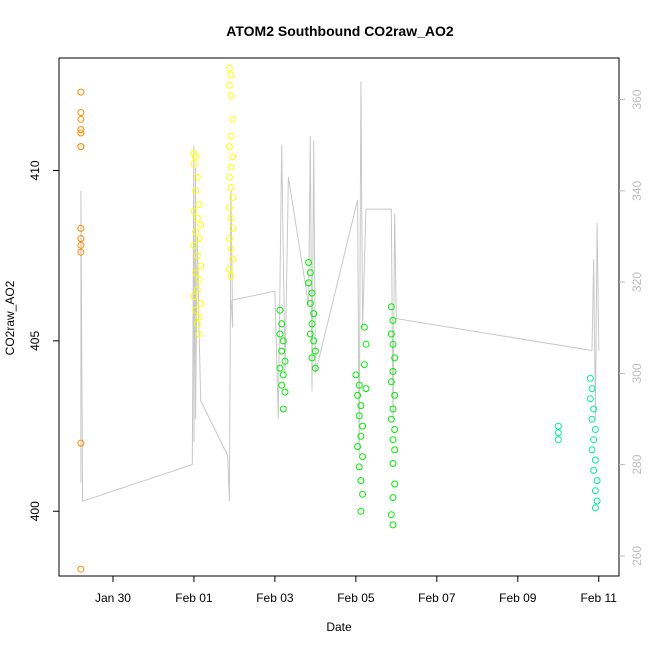 Image resolution: width=650 pixels, height=650 pixels. What do you see at coordinates (339, 627) in the screenshot?
I see `x-axis-label: Date` at bounding box center [339, 627].